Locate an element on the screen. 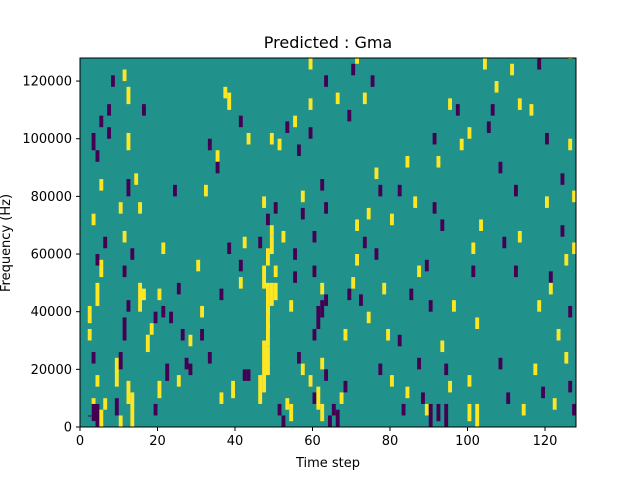 The height and width of the screenshot is (480, 640). x-tick-label: 40 is located at coordinates (235, 441).